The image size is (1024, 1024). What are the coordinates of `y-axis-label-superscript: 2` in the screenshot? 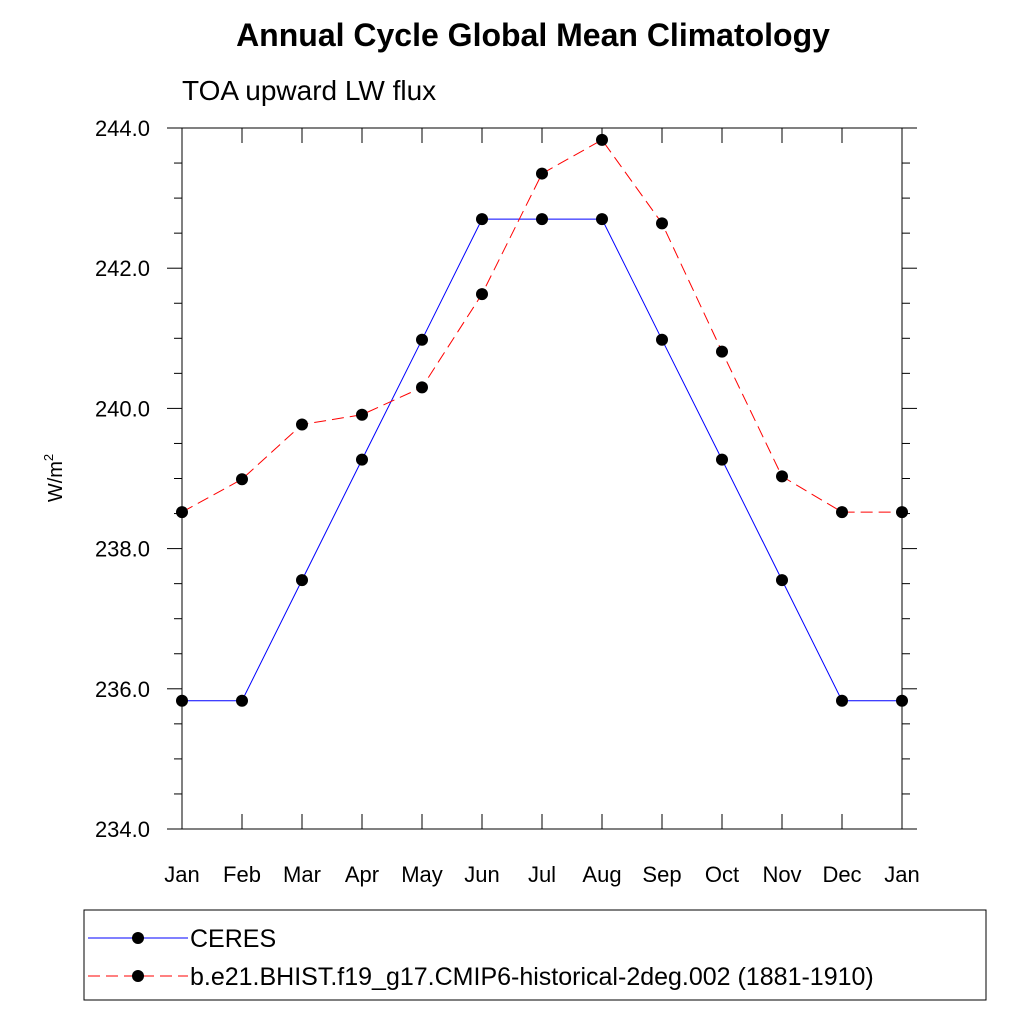 It's located at (48, 457).